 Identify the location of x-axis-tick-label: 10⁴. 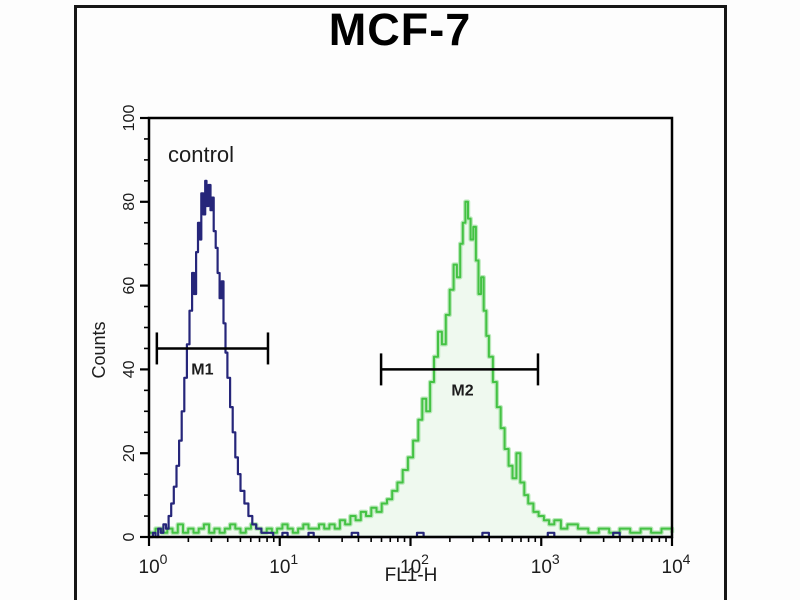
(676, 564).